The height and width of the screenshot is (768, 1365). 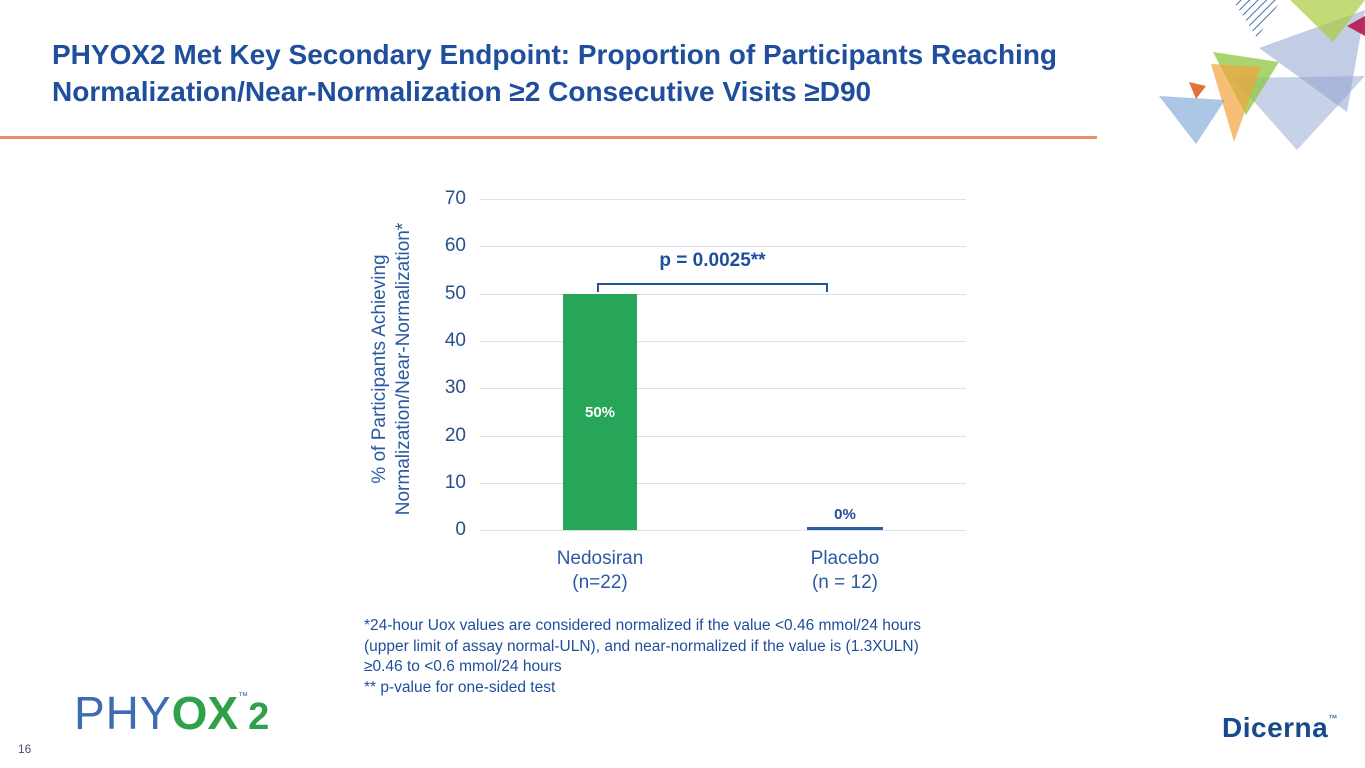 I want to click on bar-placebo, so click(x=845, y=528).